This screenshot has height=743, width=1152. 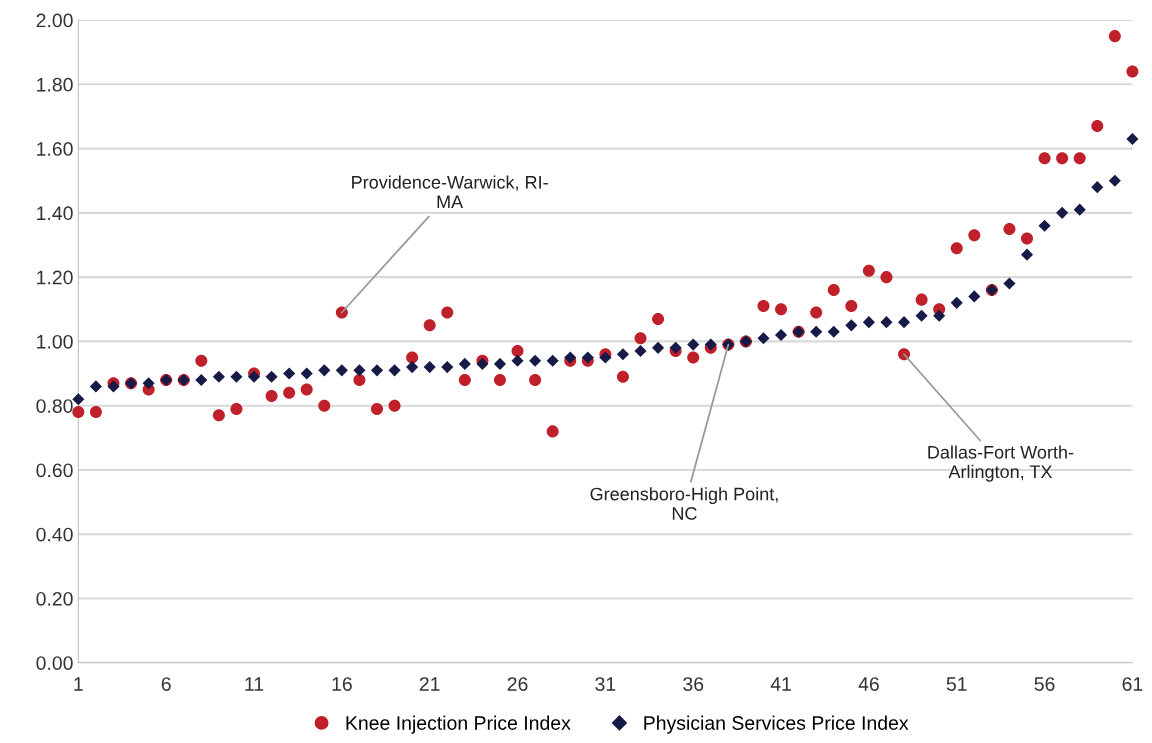 I want to click on y-tick-label: 1.00, so click(x=55, y=341).